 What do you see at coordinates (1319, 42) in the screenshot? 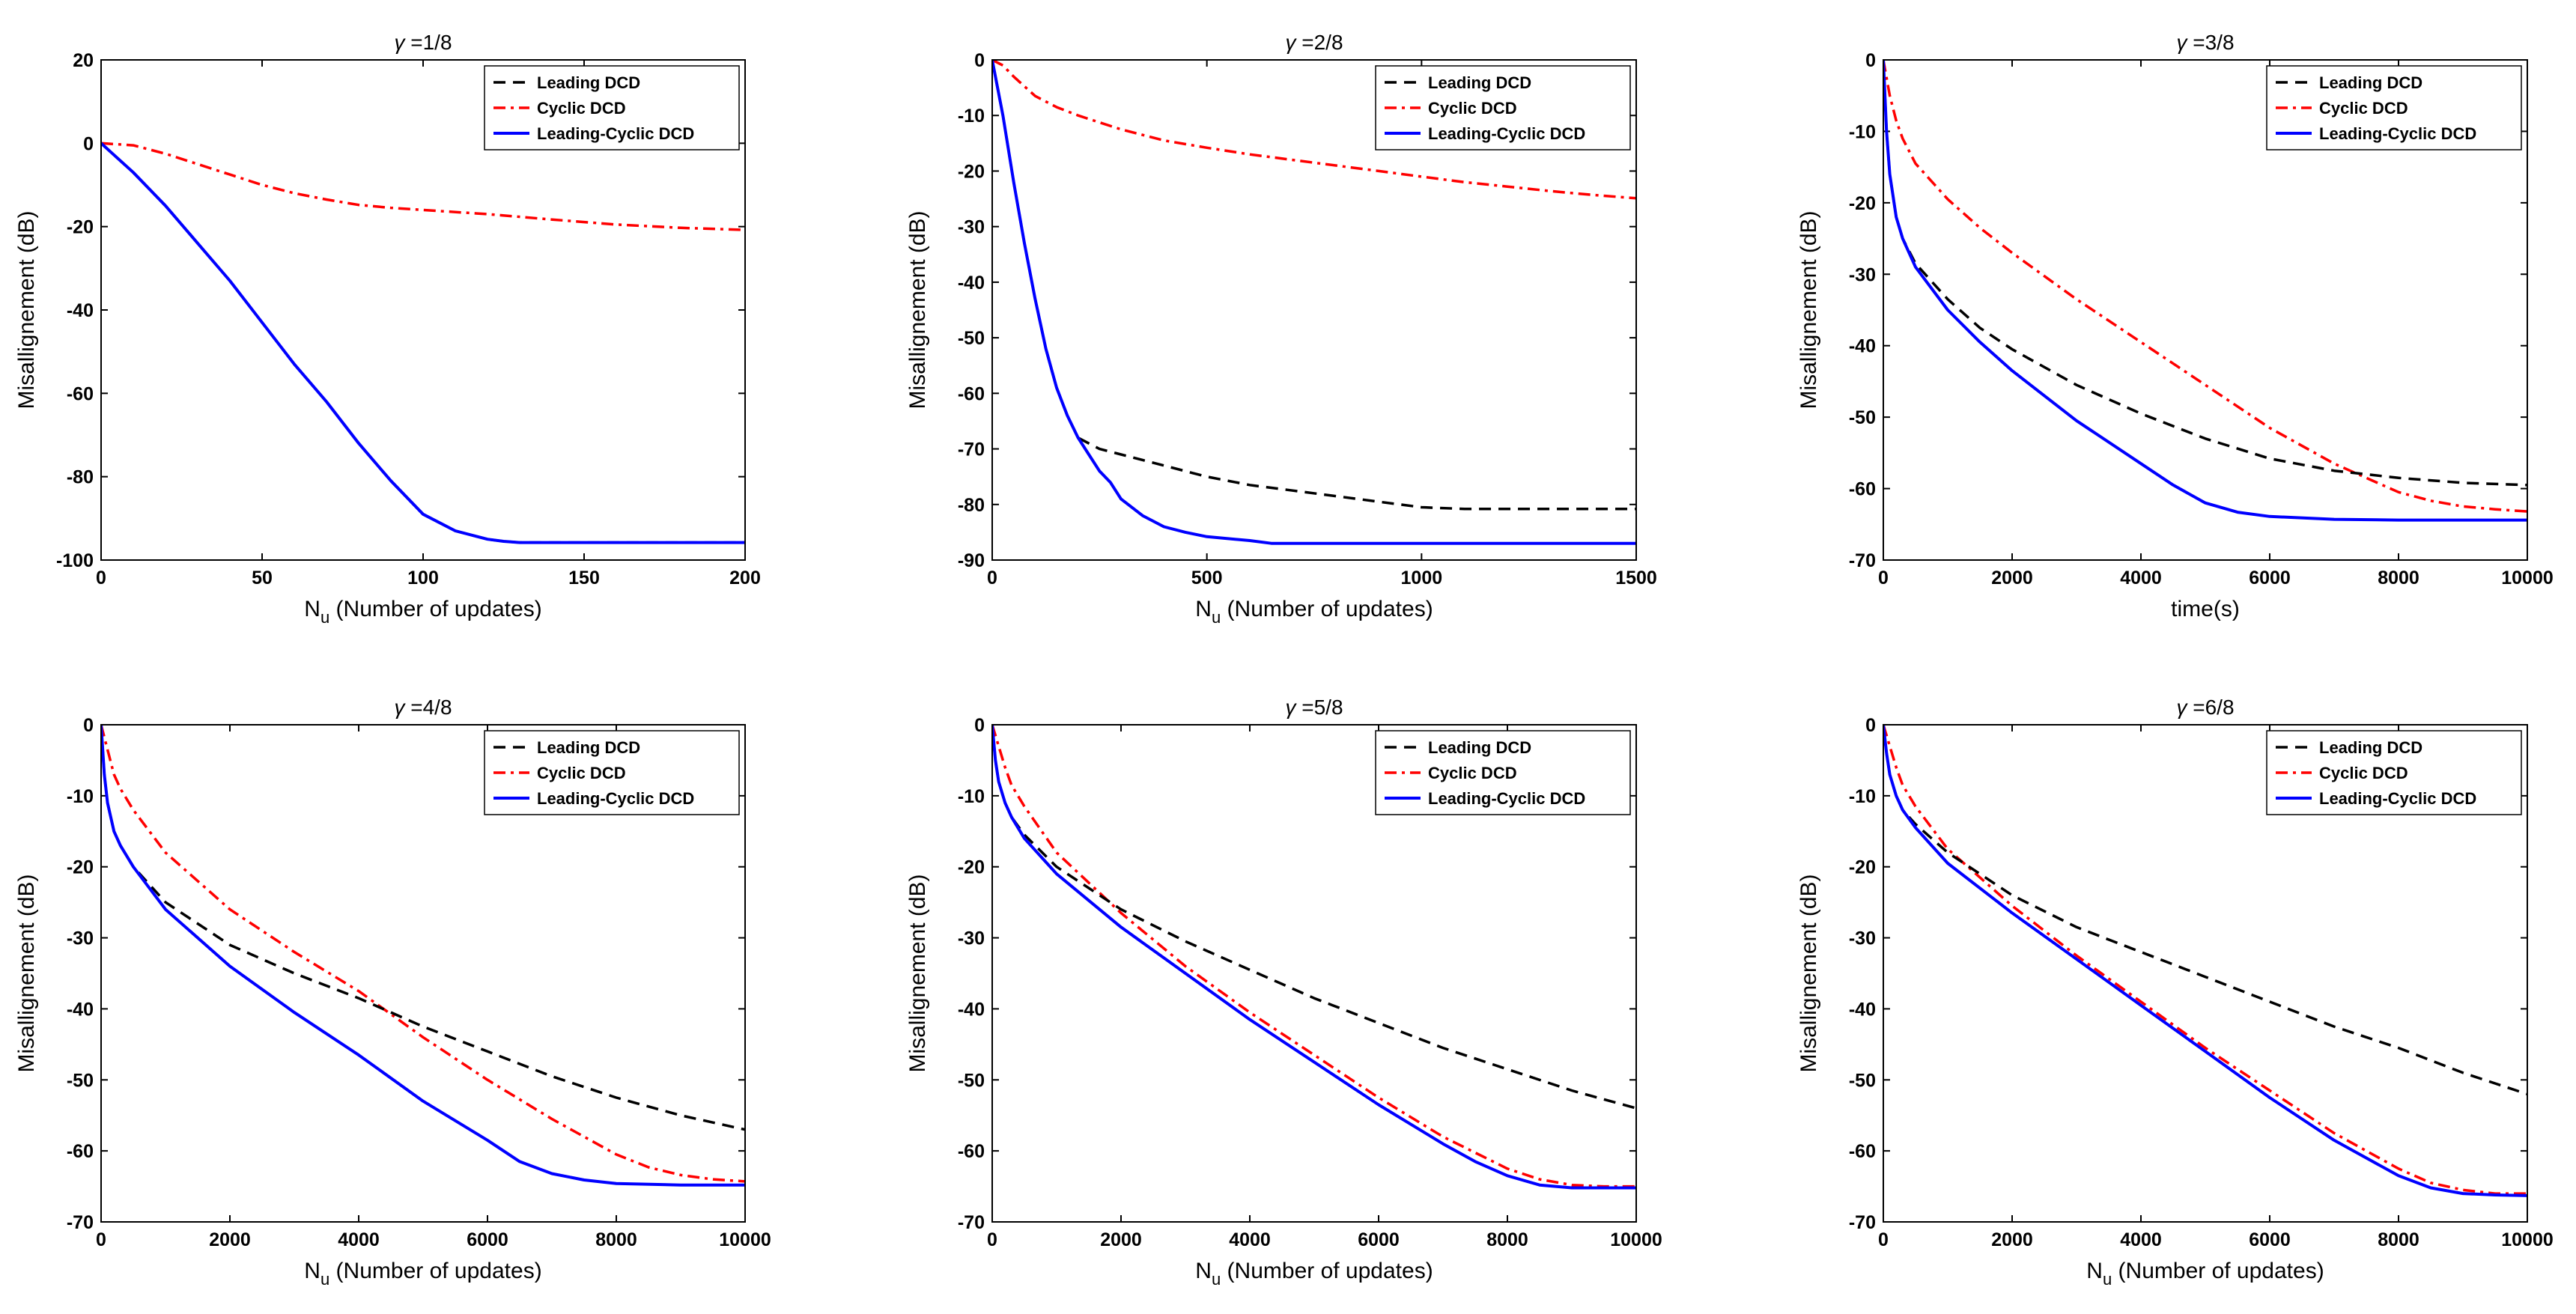
I see `title-value: =2/8` at bounding box center [1319, 42].